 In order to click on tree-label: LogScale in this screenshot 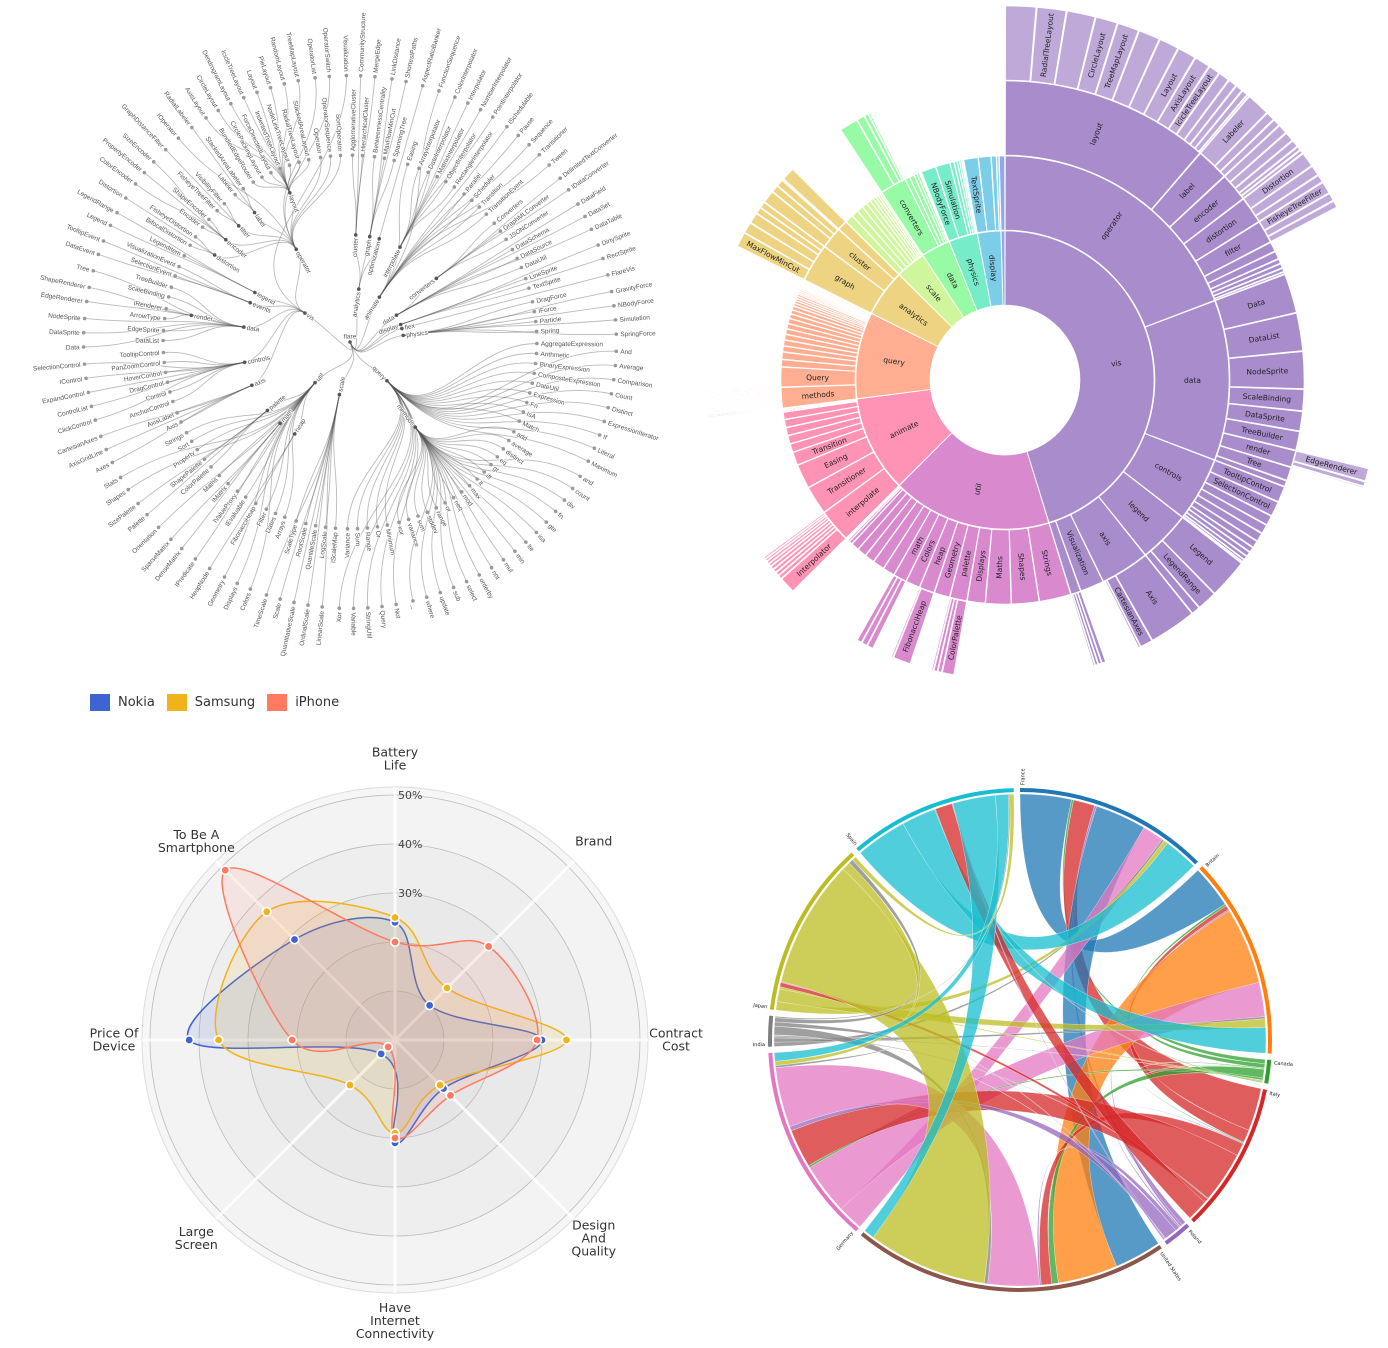, I will do `click(324, 544)`.